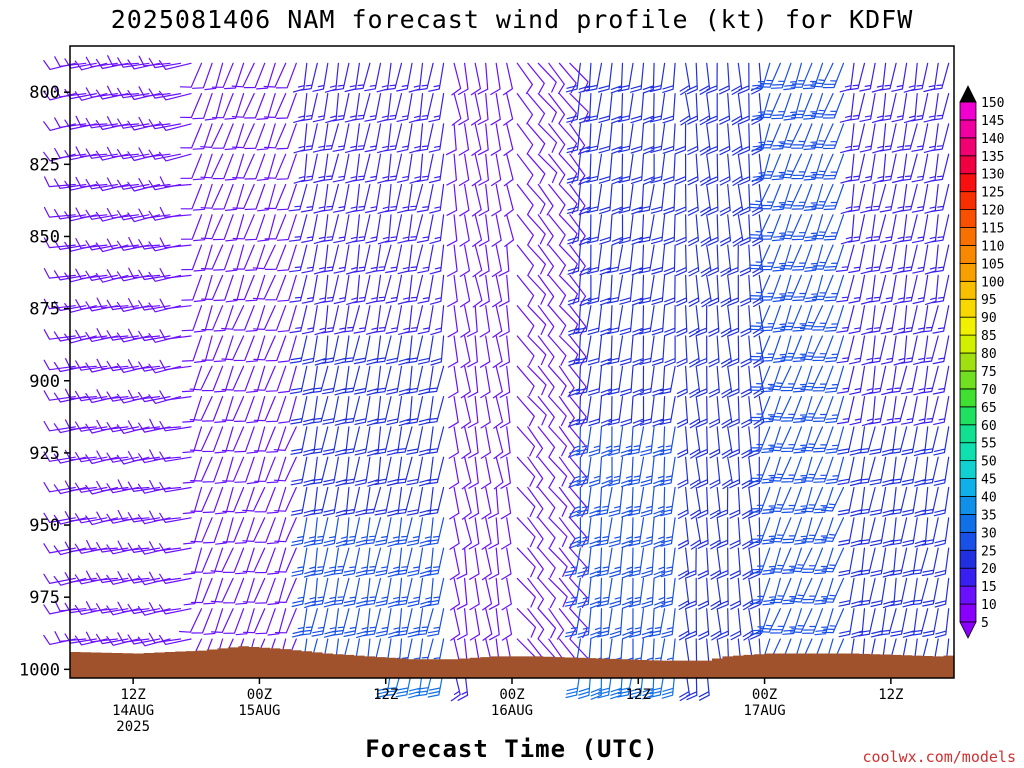 This screenshot has height=768, width=1024. Describe the element at coordinates (992, 157) in the screenshot. I see `colorbar-label: 135` at that location.